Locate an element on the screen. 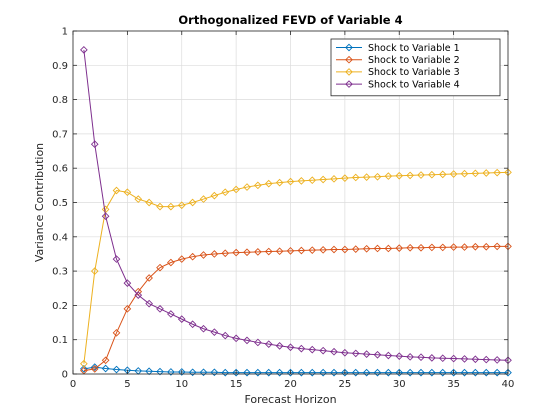 This screenshot has height=420, width=560. legend-label: Shock to Variable 1 is located at coordinates (414, 48).